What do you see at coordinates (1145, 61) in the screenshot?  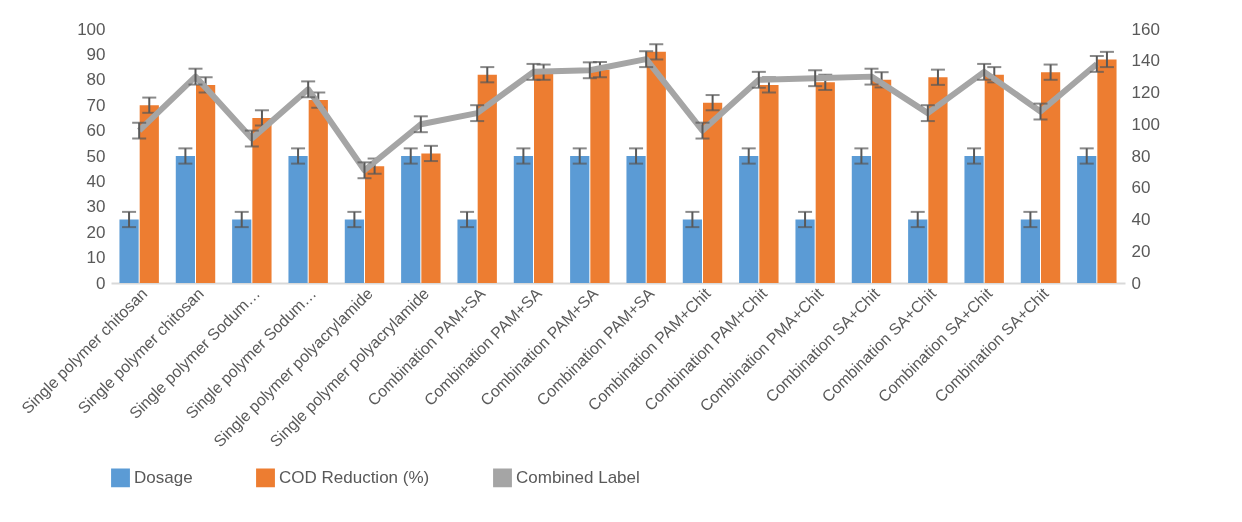 I see `y2-tick-label: 140` at bounding box center [1145, 61].